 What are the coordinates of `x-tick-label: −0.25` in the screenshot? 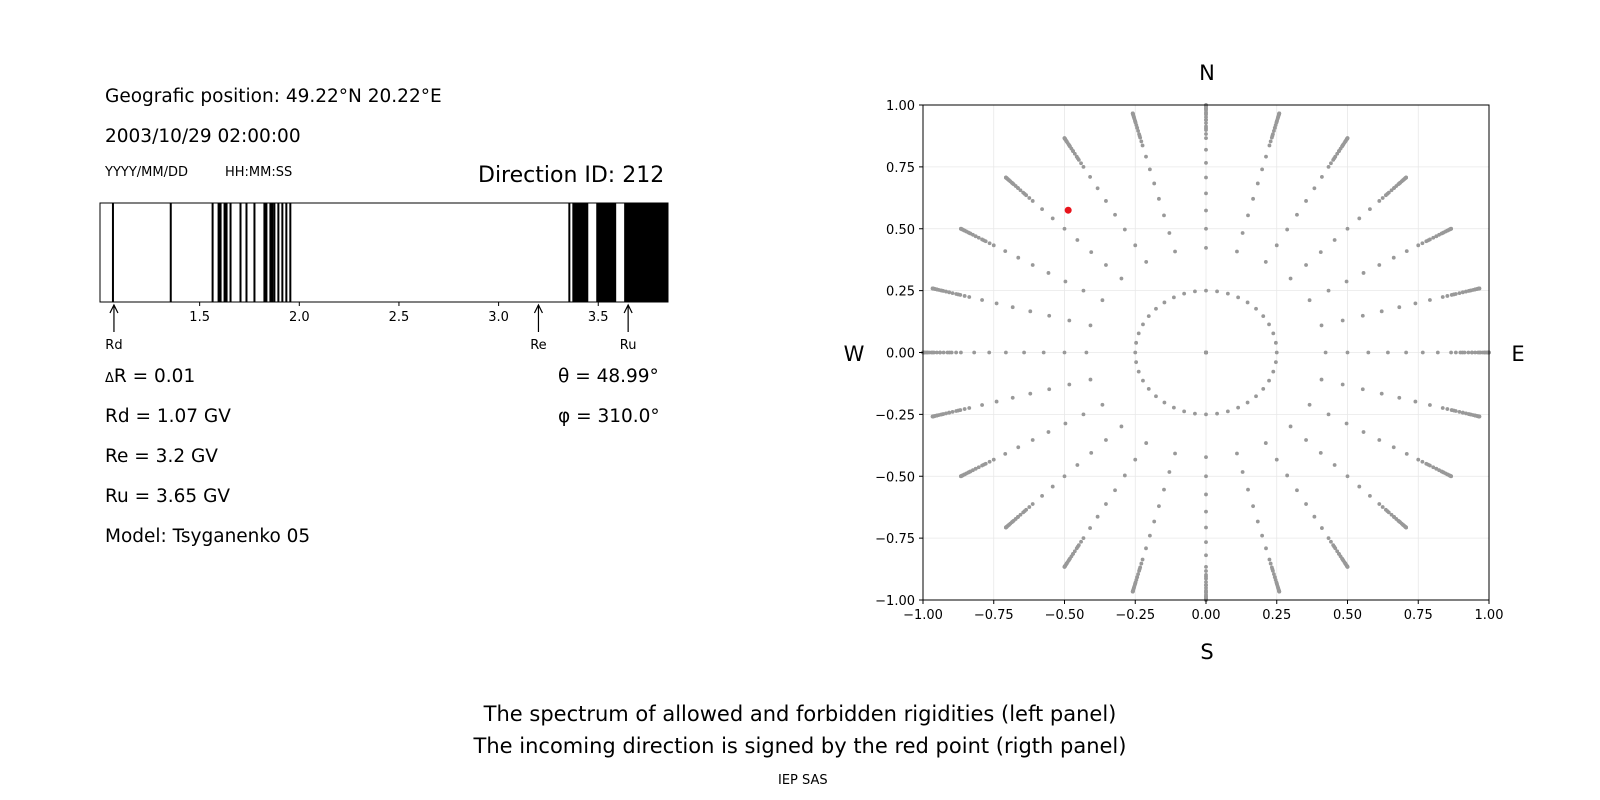 It's located at (1135, 615).